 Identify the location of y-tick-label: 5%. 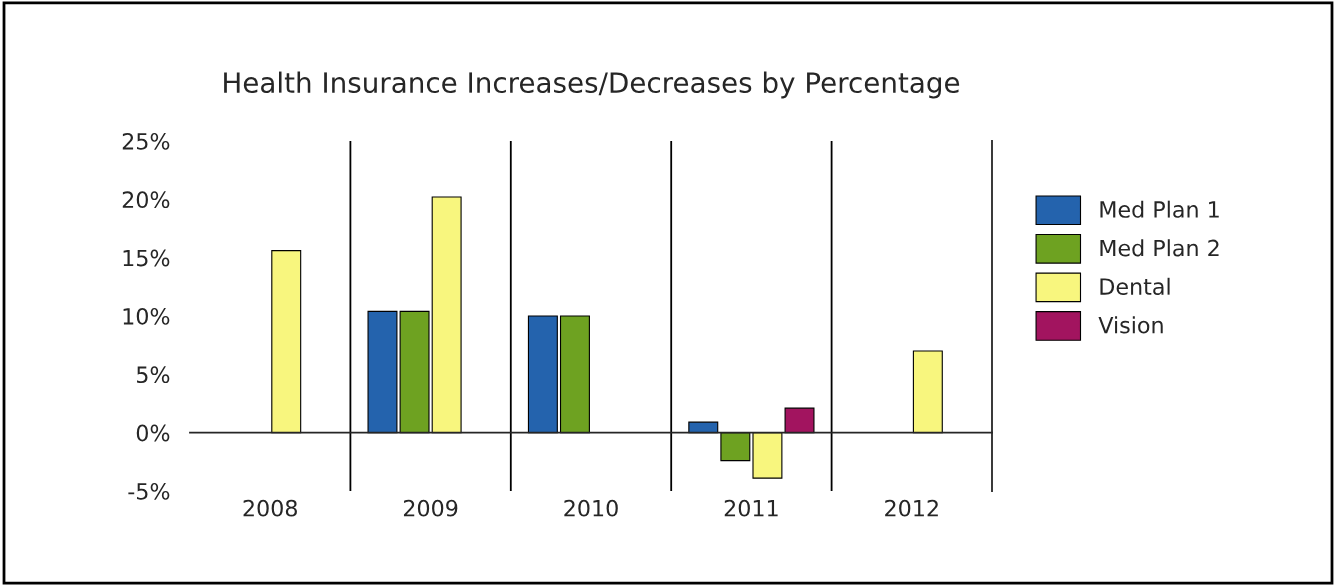
(153, 375).